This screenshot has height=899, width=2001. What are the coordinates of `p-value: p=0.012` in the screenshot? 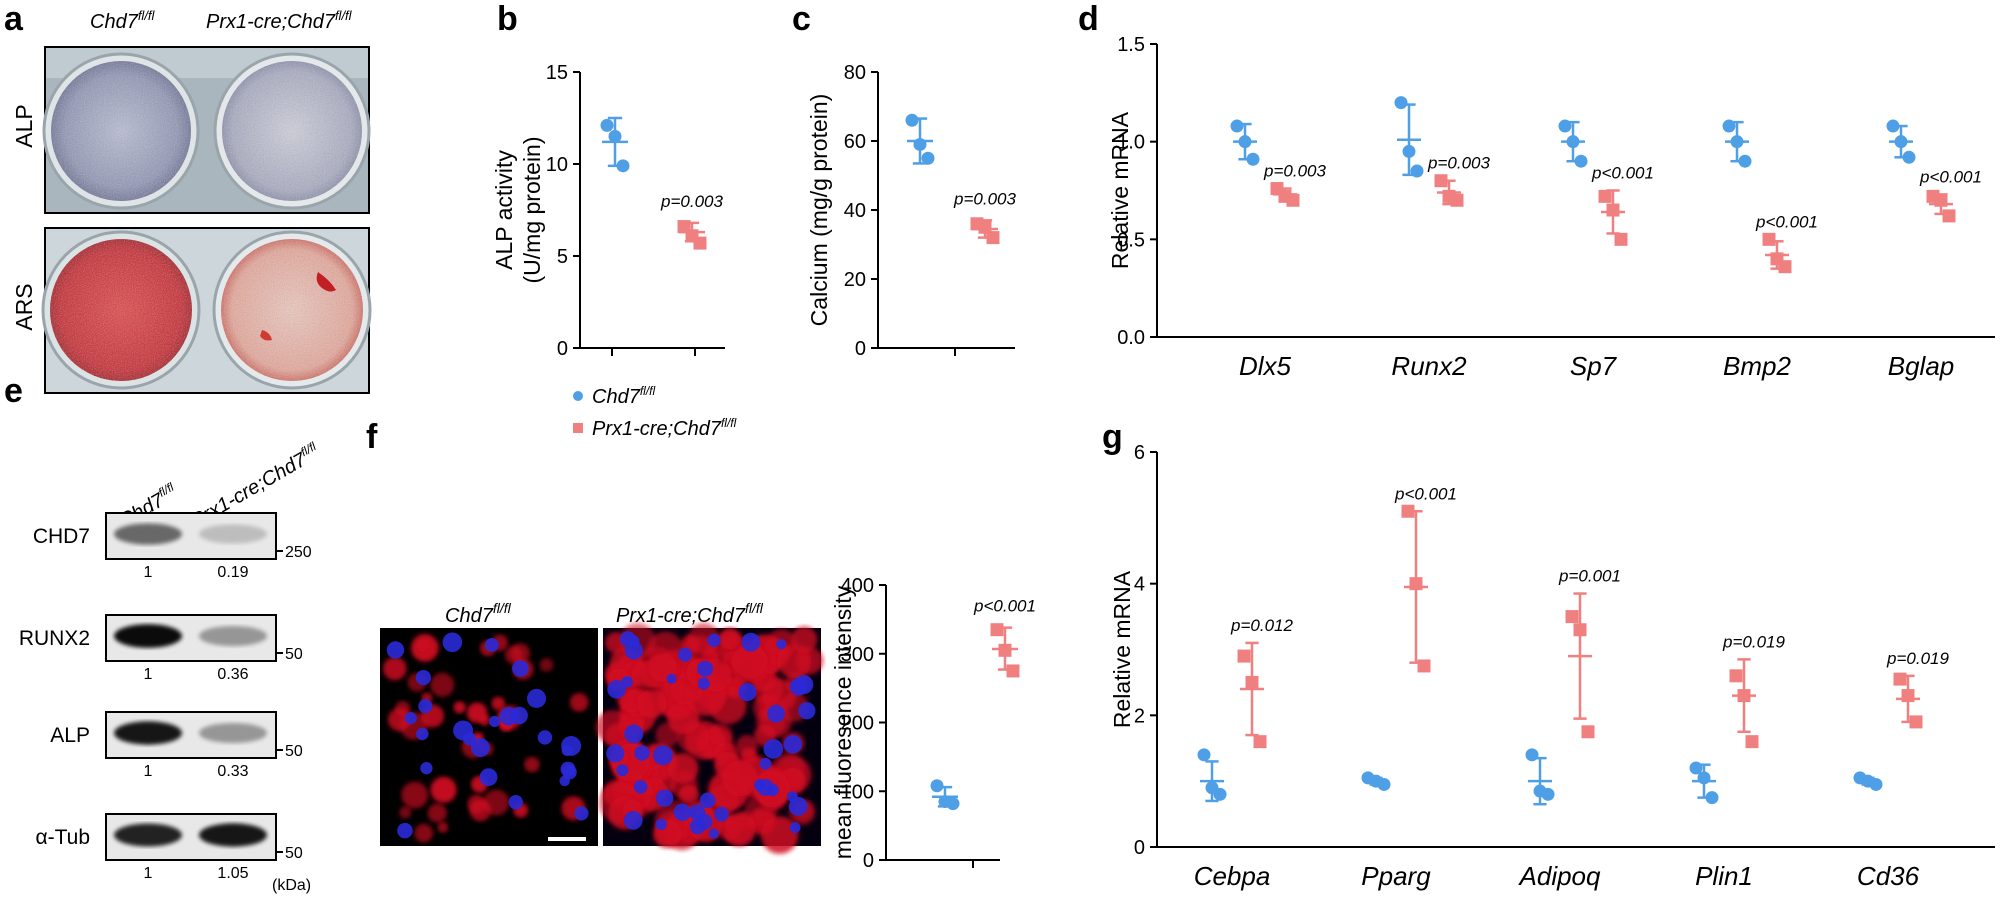 It's located at (1261, 625).